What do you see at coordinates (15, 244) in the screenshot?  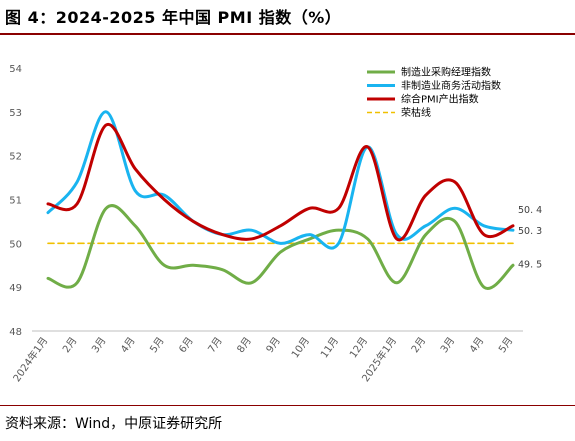 I see `y-tick-label: 50` at bounding box center [15, 244].